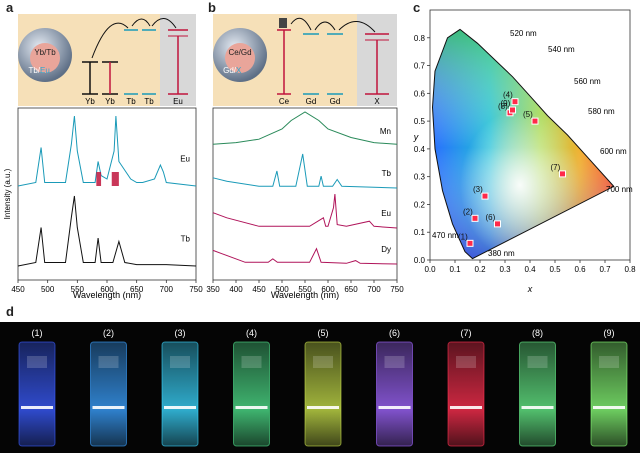  Describe the element at coordinates (284, 101) in the screenshot. I see `level-label-ce: Ce` at that location.